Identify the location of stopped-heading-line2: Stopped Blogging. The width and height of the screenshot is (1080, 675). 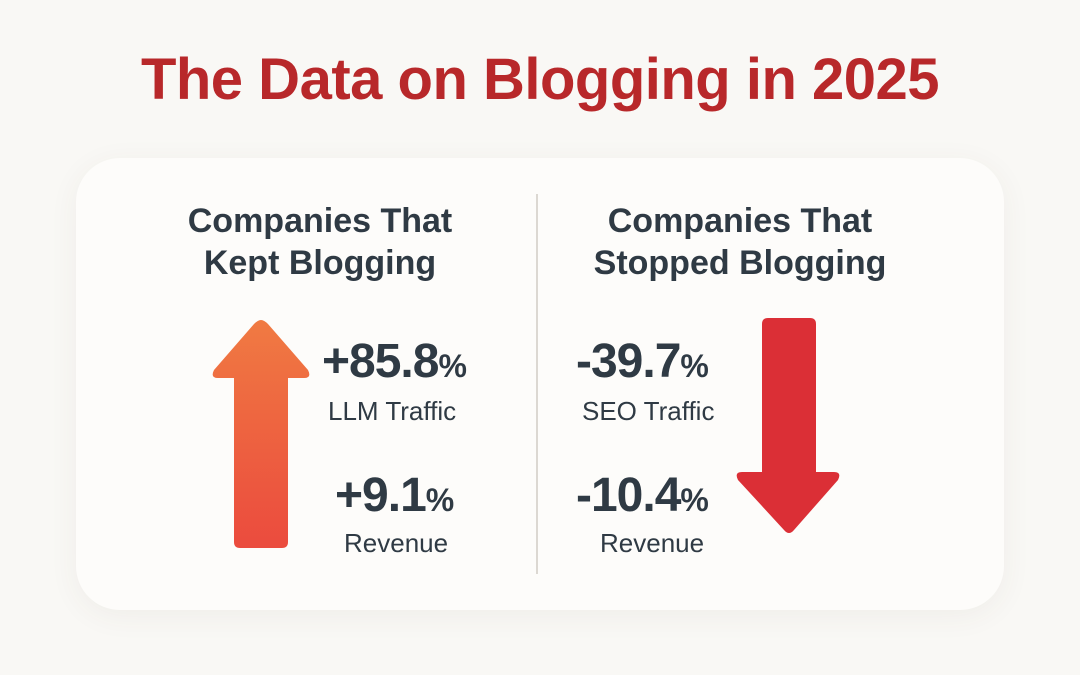
(740, 263).